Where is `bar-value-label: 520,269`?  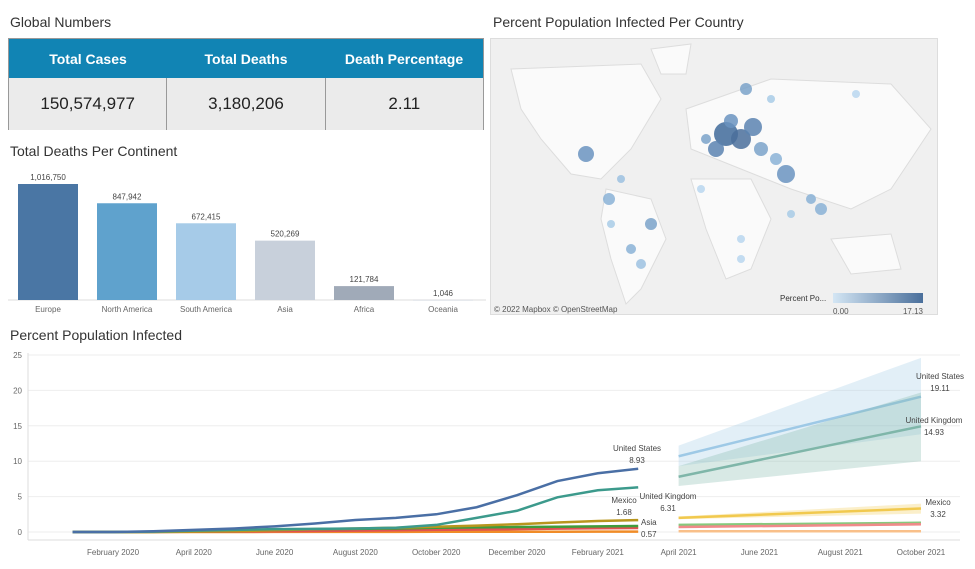
bar-value-label: 520,269 is located at coordinates (285, 234).